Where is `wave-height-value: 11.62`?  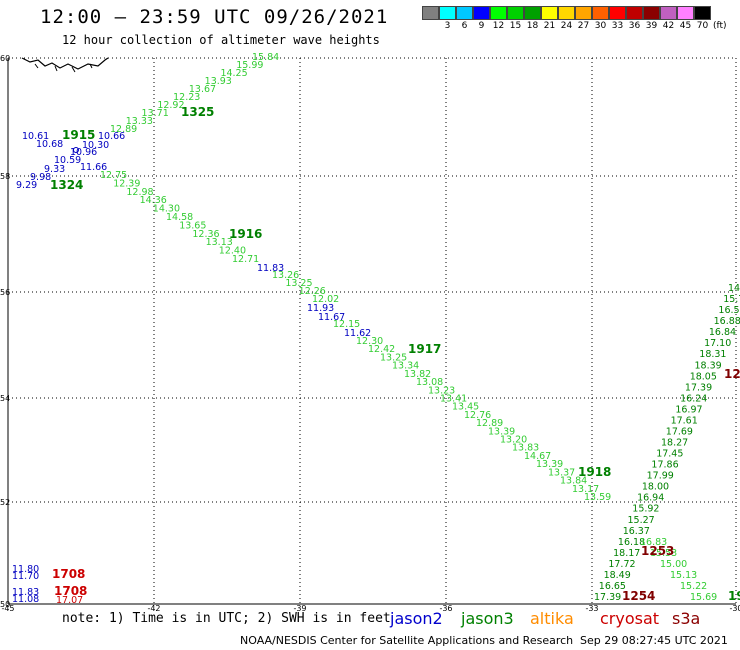 wave-height-value: 11.62 is located at coordinates (357, 333).